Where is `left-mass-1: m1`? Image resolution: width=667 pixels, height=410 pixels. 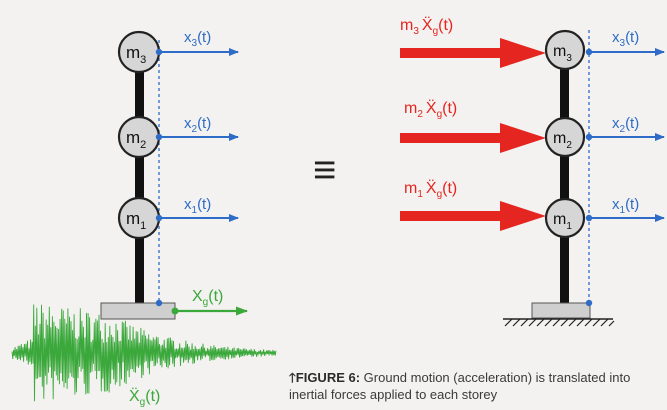
left-mass-1: m1 is located at coordinates (139, 218).